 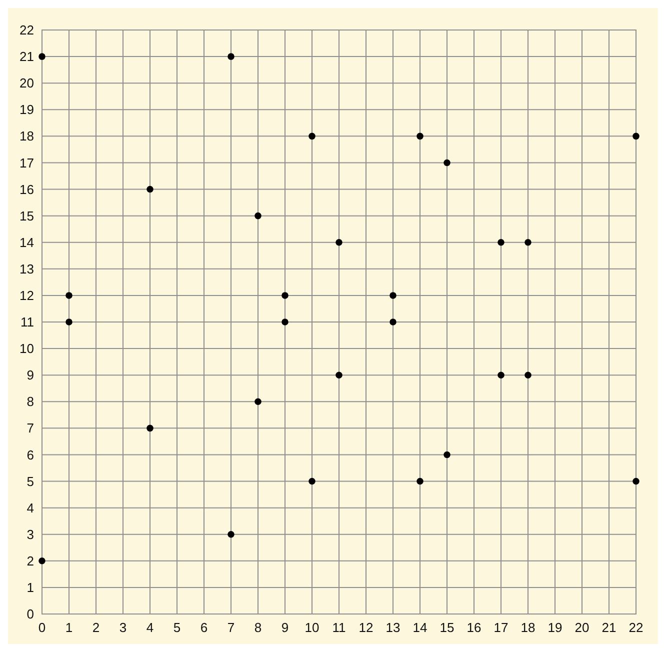 What do you see at coordinates (27, 268) in the screenshot?
I see `y-tick-label: 13` at bounding box center [27, 268].